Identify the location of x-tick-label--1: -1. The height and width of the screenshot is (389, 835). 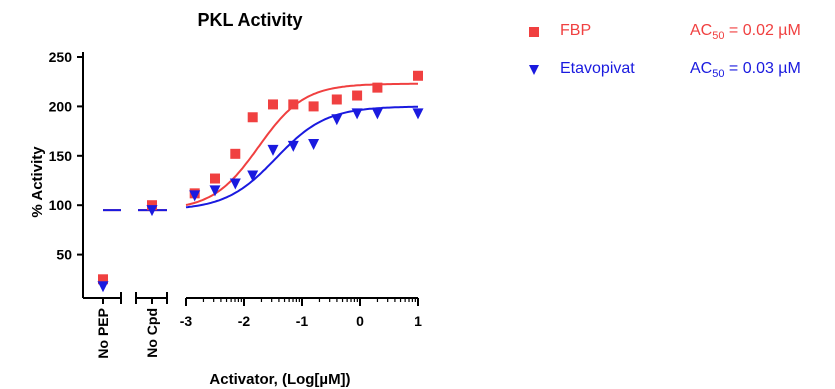
(302, 321).